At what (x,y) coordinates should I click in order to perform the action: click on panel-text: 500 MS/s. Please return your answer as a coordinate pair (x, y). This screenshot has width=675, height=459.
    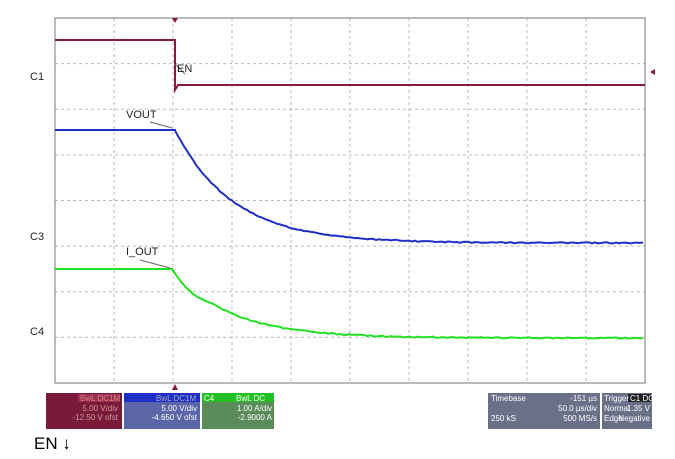
    Looking at the image, I should click on (580, 418).